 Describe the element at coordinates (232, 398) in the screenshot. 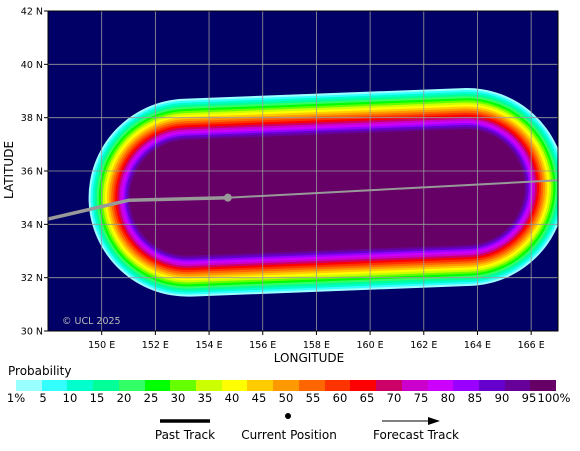

I see `colorbar-label: 40` at that location.